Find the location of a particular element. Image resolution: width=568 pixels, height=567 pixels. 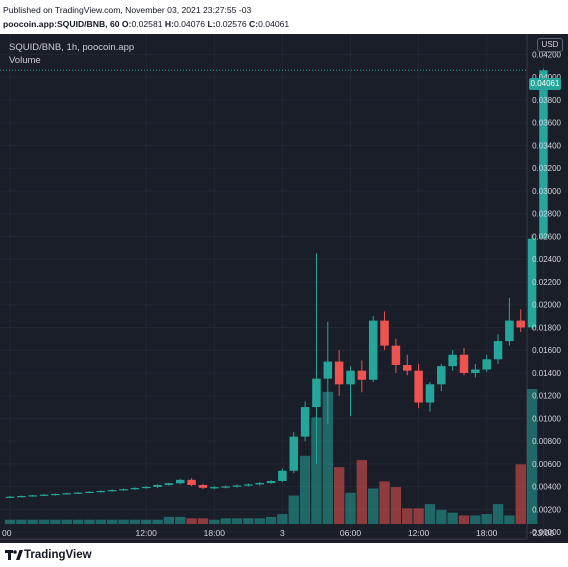

legend-title: SQUID/BNB, 1h, poocoin.app is located at coordinates (72, 47).